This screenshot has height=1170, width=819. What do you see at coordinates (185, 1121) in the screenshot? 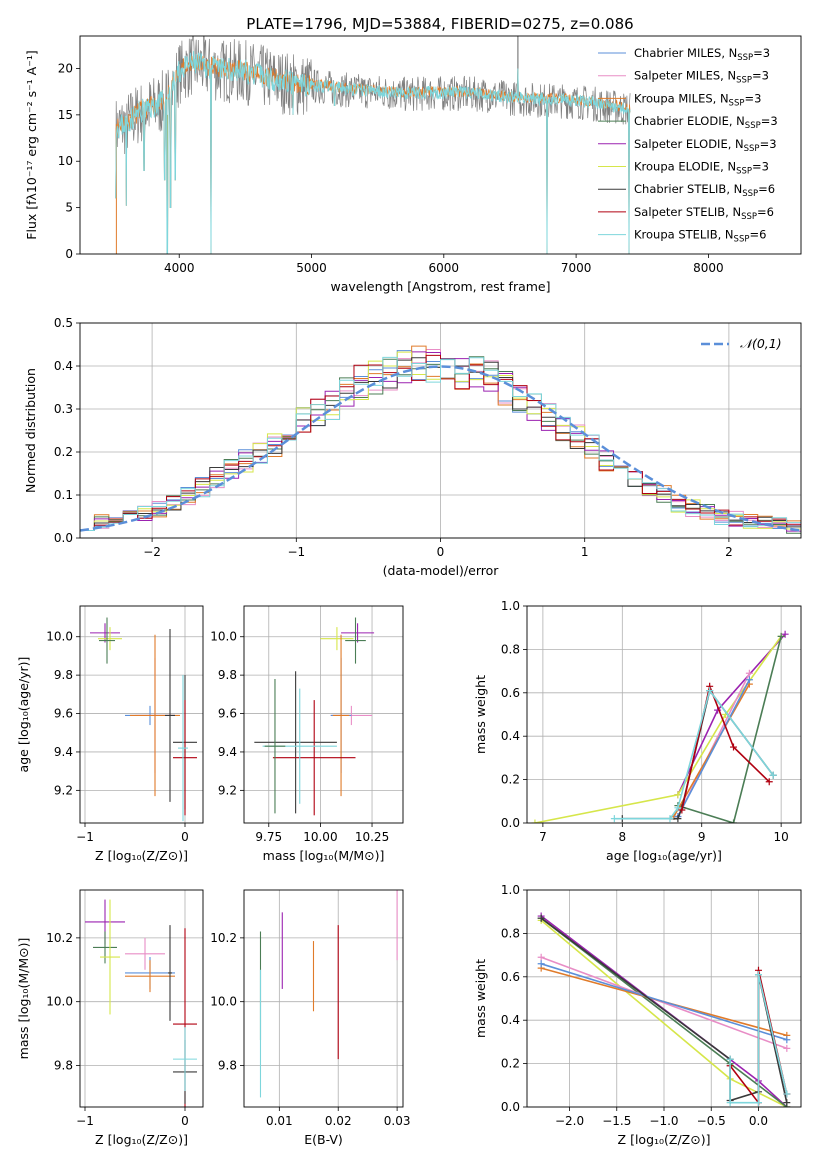
I see `x-tick-label: 0` at bounding box center [185, 1121].